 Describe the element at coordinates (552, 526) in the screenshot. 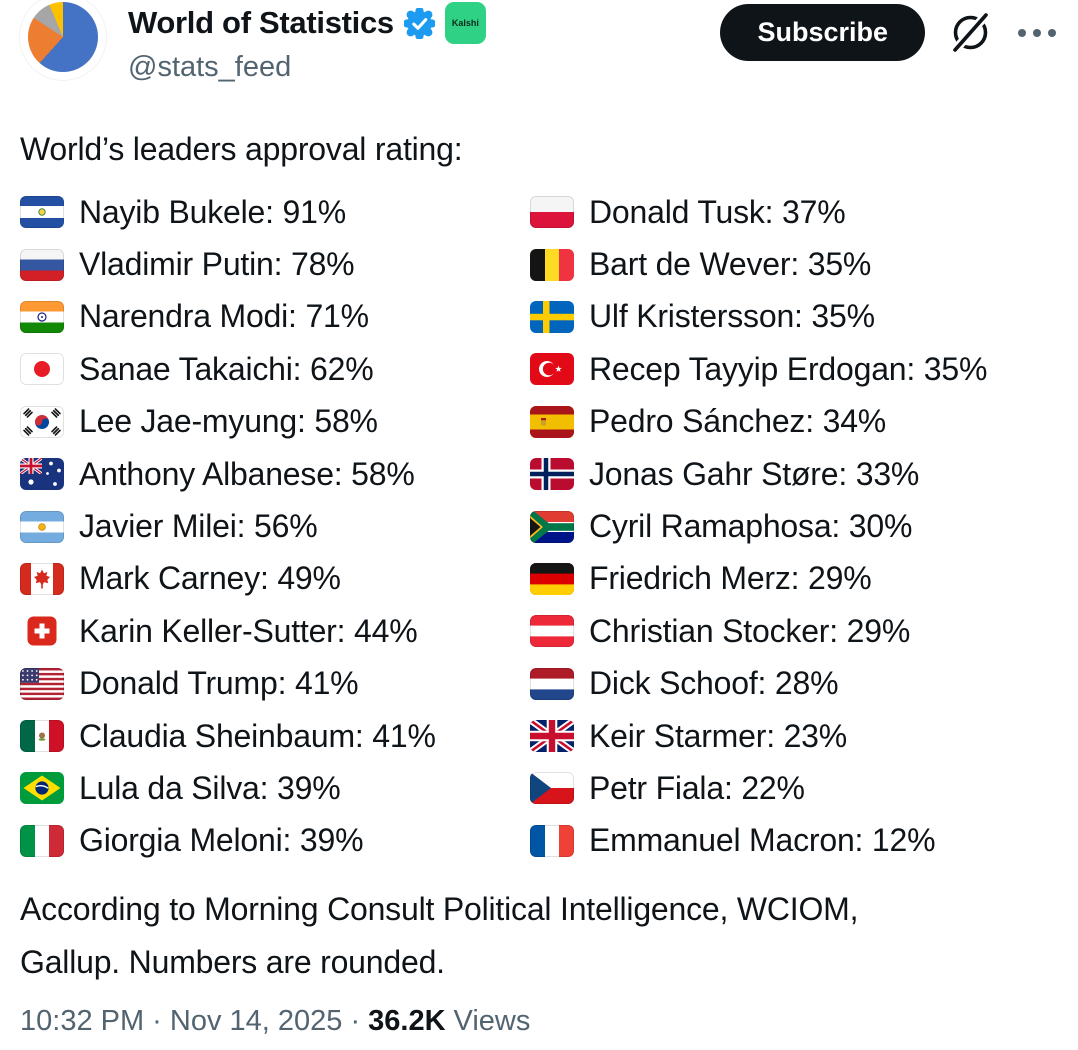

I see `flag-south-africa-icon` at that location.